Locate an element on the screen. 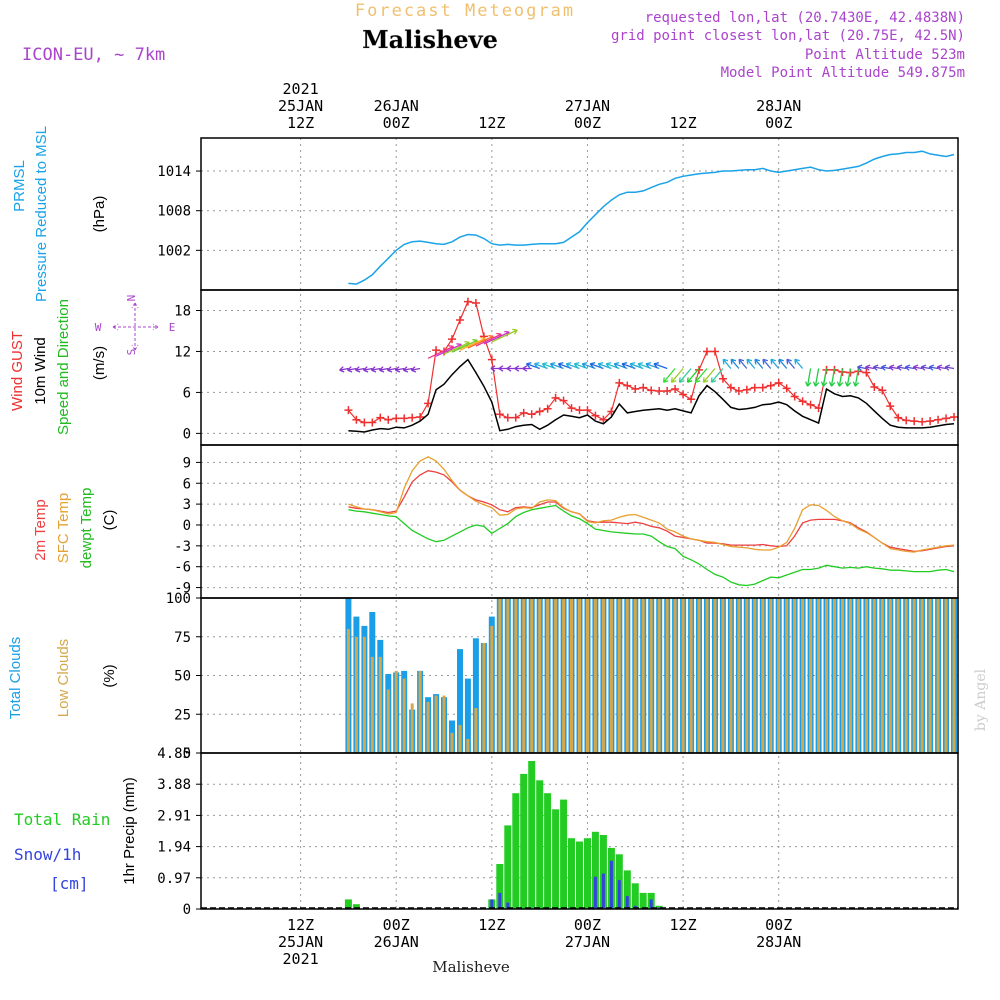 Image resolution: width=1000 pixels, height=1000 pixels. temp-ylabel-4: 3 is located at coordinates (187, 505).